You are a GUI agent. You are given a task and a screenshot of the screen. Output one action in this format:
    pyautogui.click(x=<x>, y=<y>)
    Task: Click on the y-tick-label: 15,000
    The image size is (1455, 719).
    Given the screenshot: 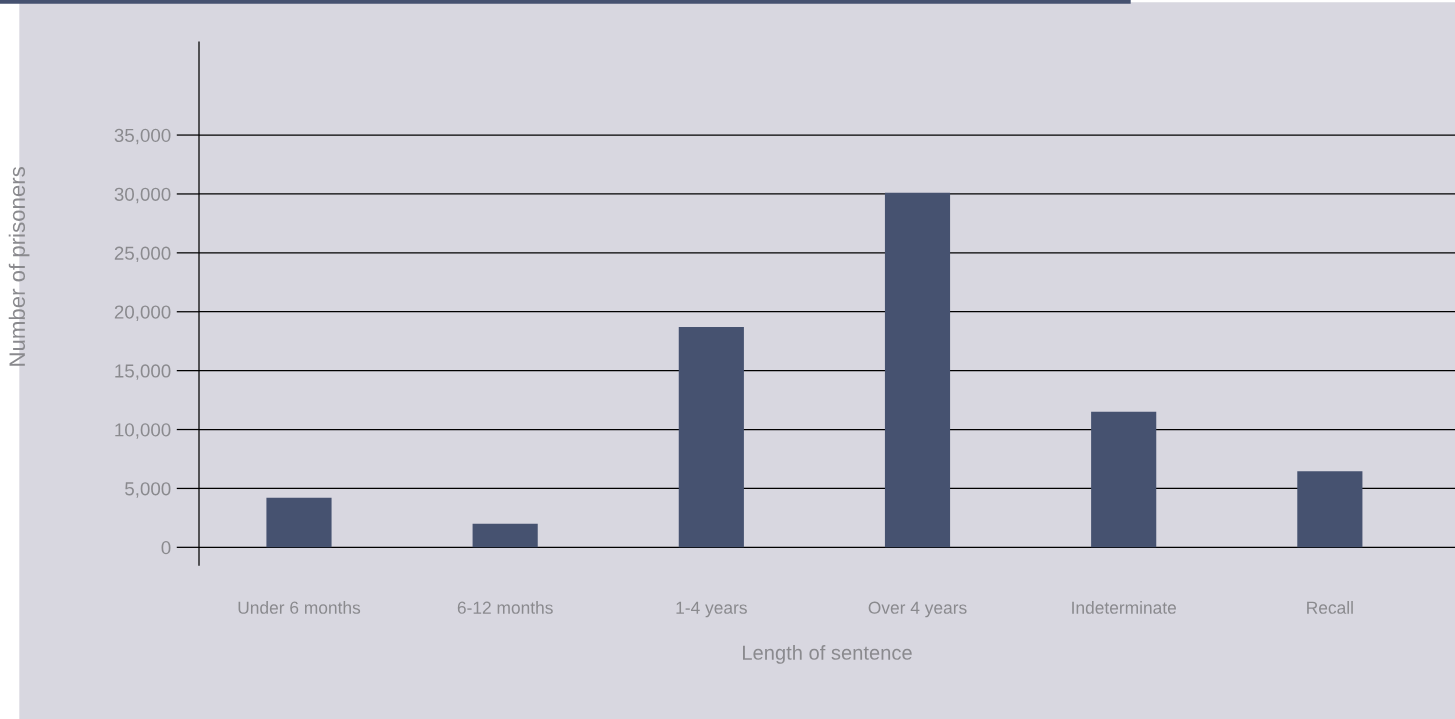 What is the action you would take?
    pyautogui.click(x=143, y=372)
    